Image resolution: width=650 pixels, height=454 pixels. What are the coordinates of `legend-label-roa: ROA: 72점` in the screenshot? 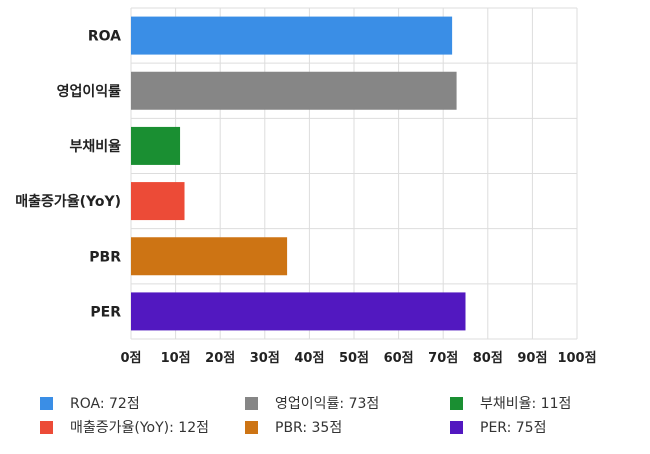 It's located at (105, 404).